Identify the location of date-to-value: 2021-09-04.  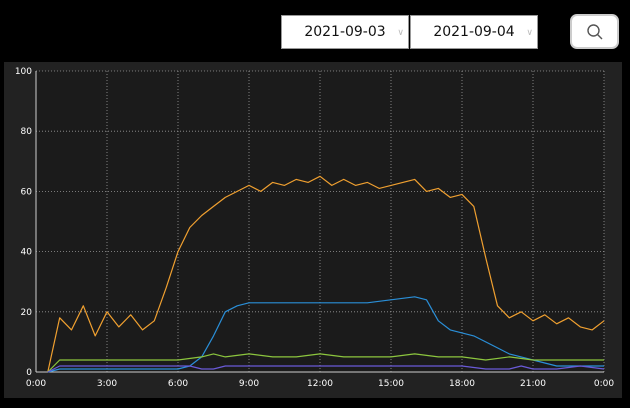
(474, 32).